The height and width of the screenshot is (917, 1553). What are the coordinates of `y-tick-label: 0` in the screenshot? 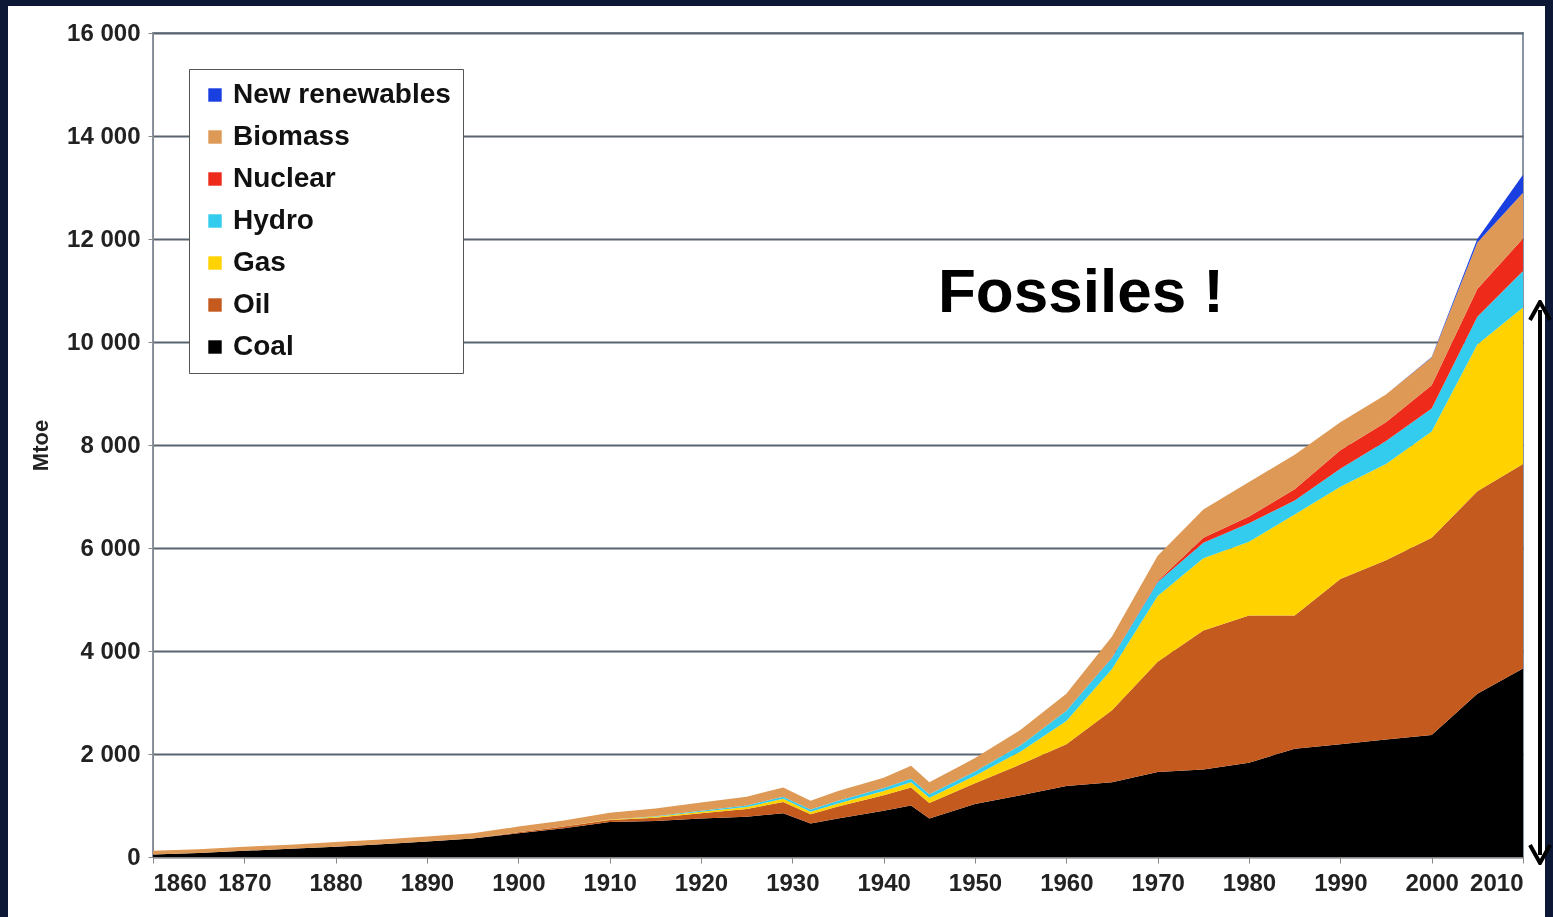 It's located at (134, 856).